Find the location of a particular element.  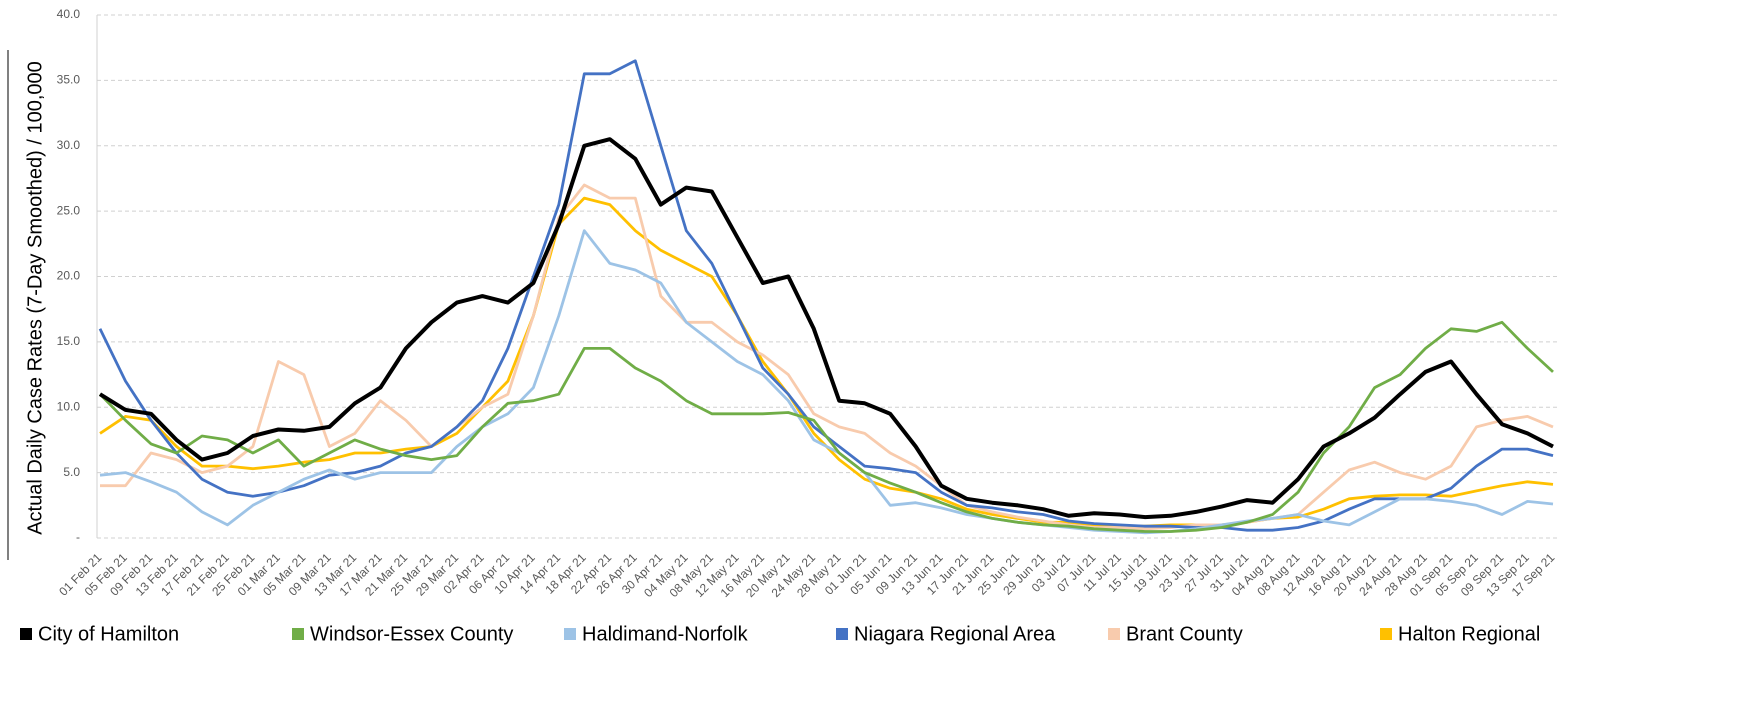

legend-label: Haldimand-Norfolk is located at coordinates (665, 634).